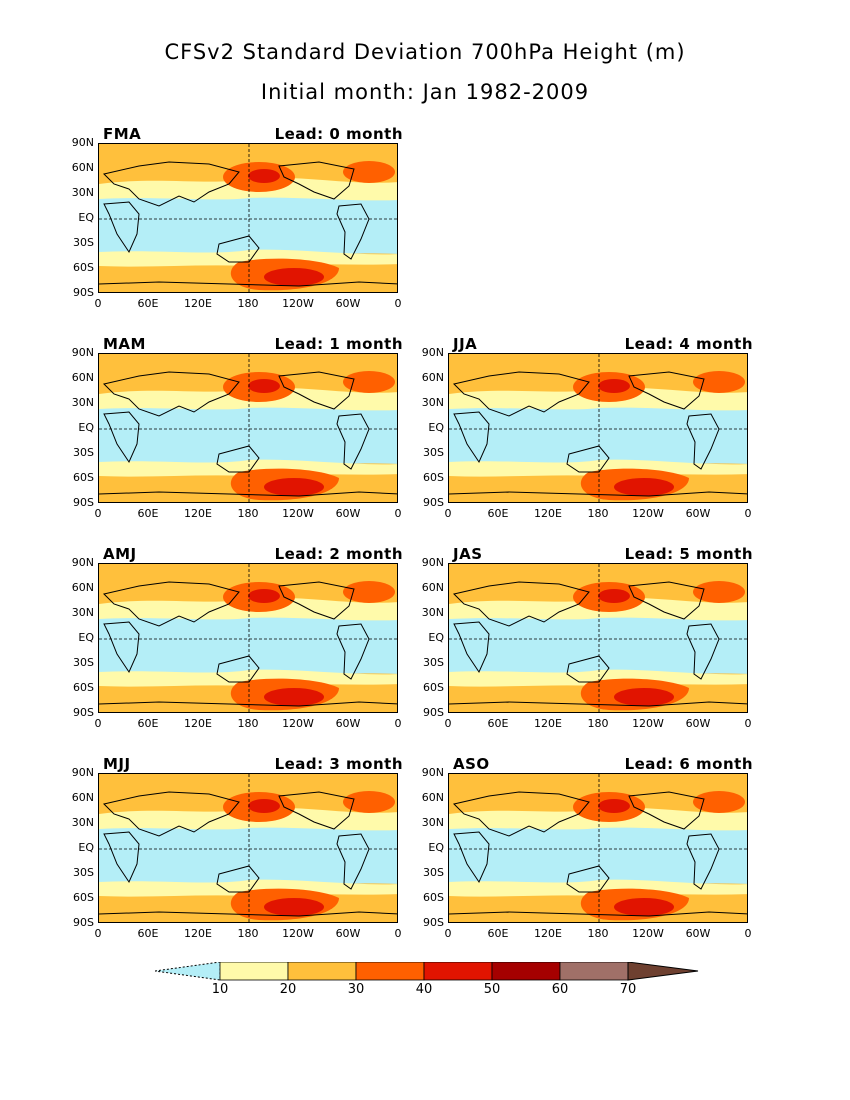 The width and height of the screenshot is (850, 1100). What do you see at coordinates (425, 92) in the screenshot?
I see `chart-subtitle: Initial month: Jan 1982-2009` at bounding box center [425, 92].